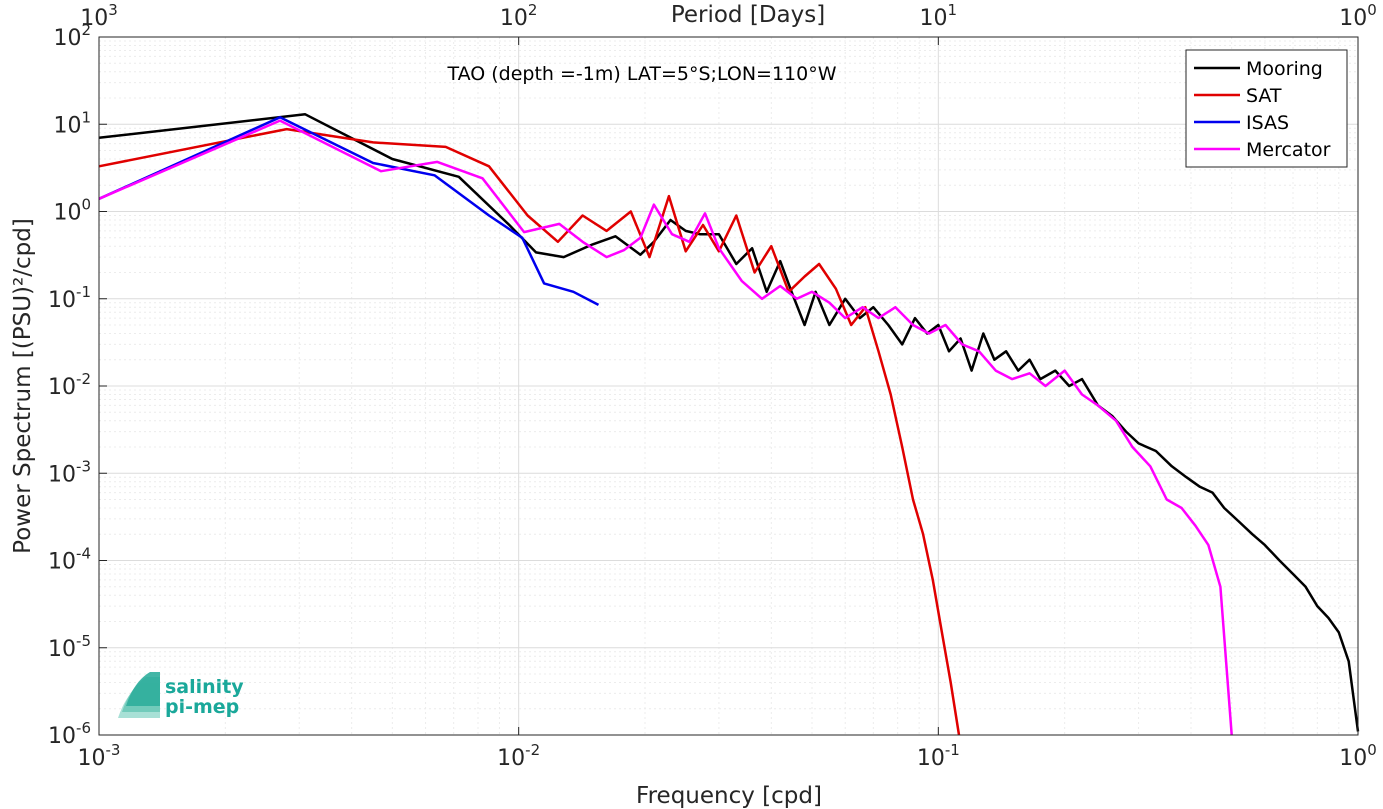  I want to click on x-axis-label: Frequency [cpd], so click(729, 796).